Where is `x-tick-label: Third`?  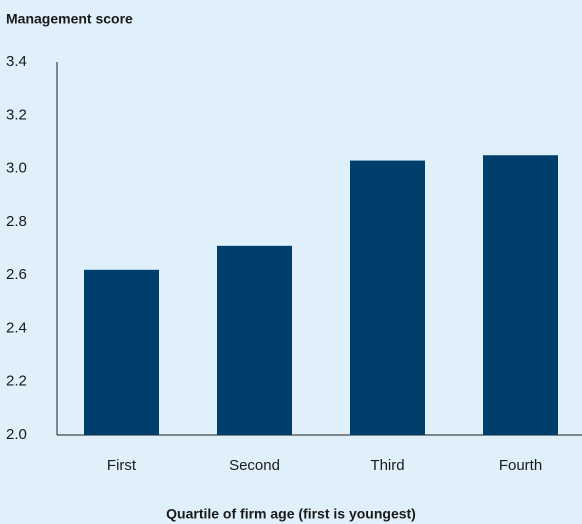
x-tick-label: Third is located at coordinates (387, 465).